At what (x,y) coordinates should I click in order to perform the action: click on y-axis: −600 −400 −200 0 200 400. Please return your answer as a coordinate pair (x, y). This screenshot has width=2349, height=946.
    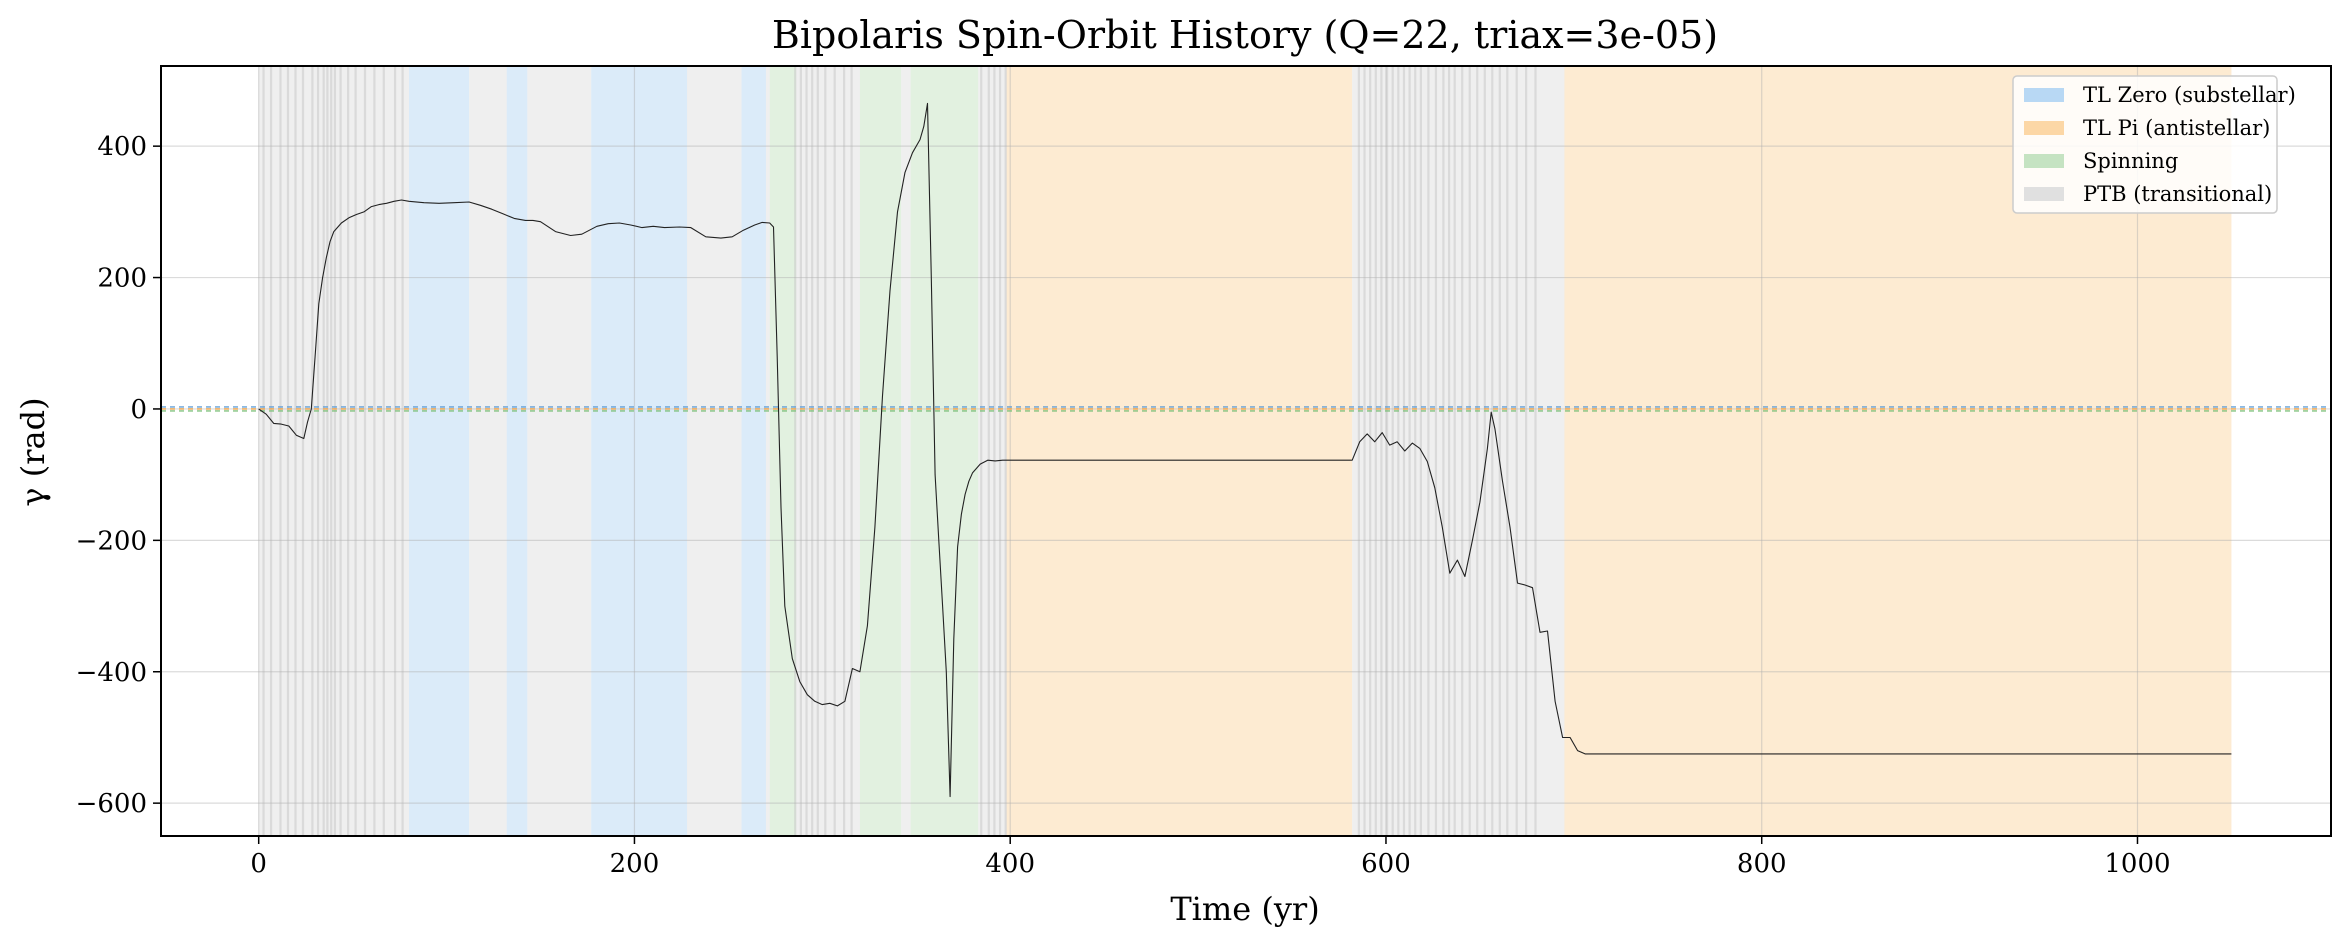
    Looking at the image, I should click on (118, 475).